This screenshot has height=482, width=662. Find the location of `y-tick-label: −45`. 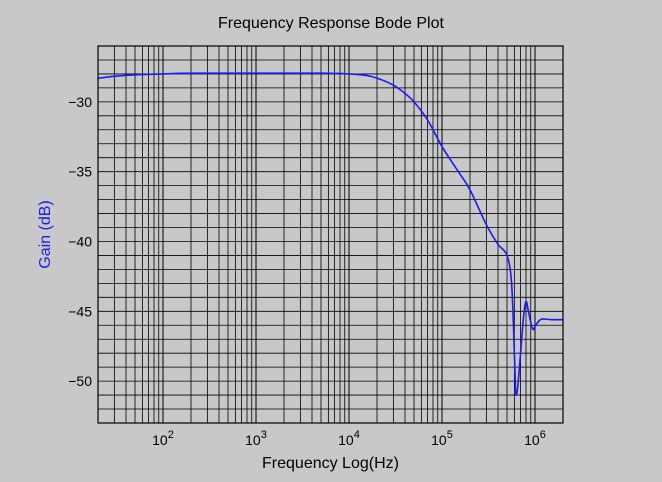

y-tick-label: −45 is located at coordinates (80, 311).